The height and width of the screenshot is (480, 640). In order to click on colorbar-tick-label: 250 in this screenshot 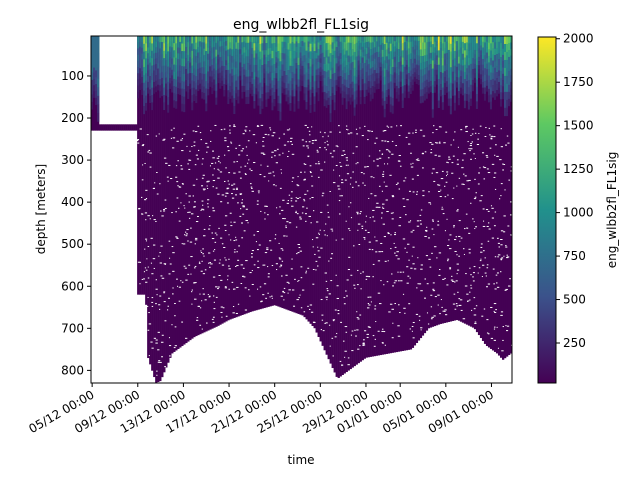, I will do `click(574, 343)`.